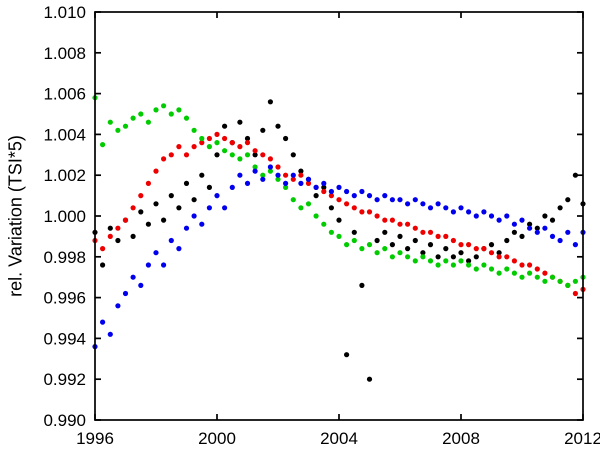 This screenshot has height=455, width=600. I want to click on y-tick-label: 0.990, so click(64, 420).